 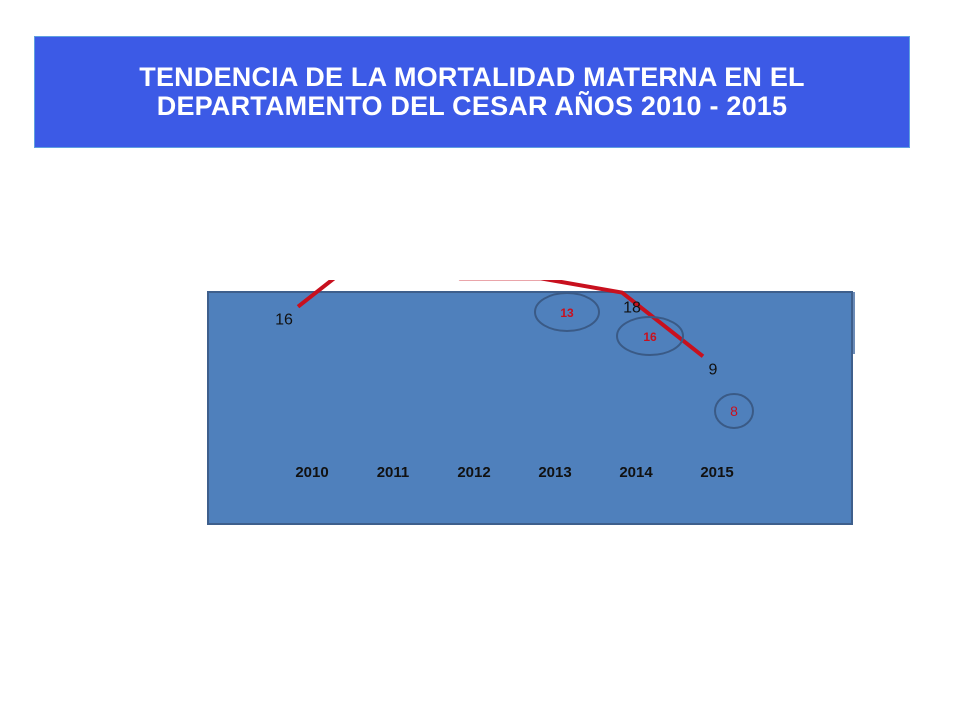 What do you see at coordinates (636, 472) in the screenshot?
I see `x-tick-label-2014: 2014` at bounding box center [636, 472].